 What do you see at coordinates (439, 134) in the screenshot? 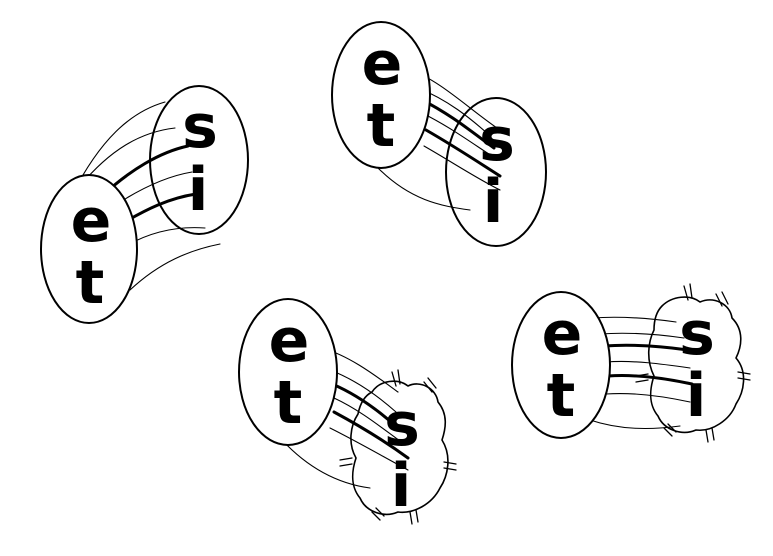
I see `figure-2: s i e t` at bounding box center [439, 134].